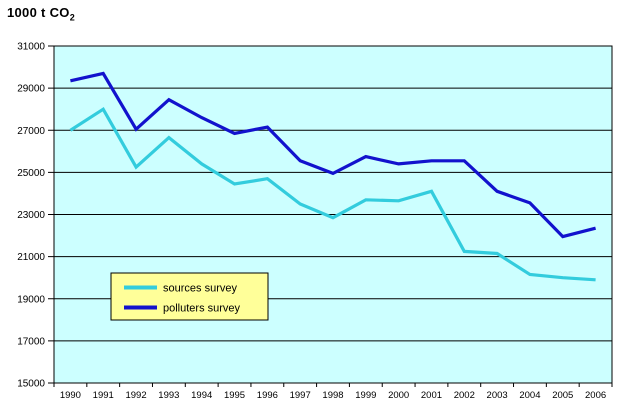 The image size is (619, 408). What do you see at coordinates (70, 395) in the screenshot?
I see `x-axis-label: 1990` at bounding box center [70, 395].